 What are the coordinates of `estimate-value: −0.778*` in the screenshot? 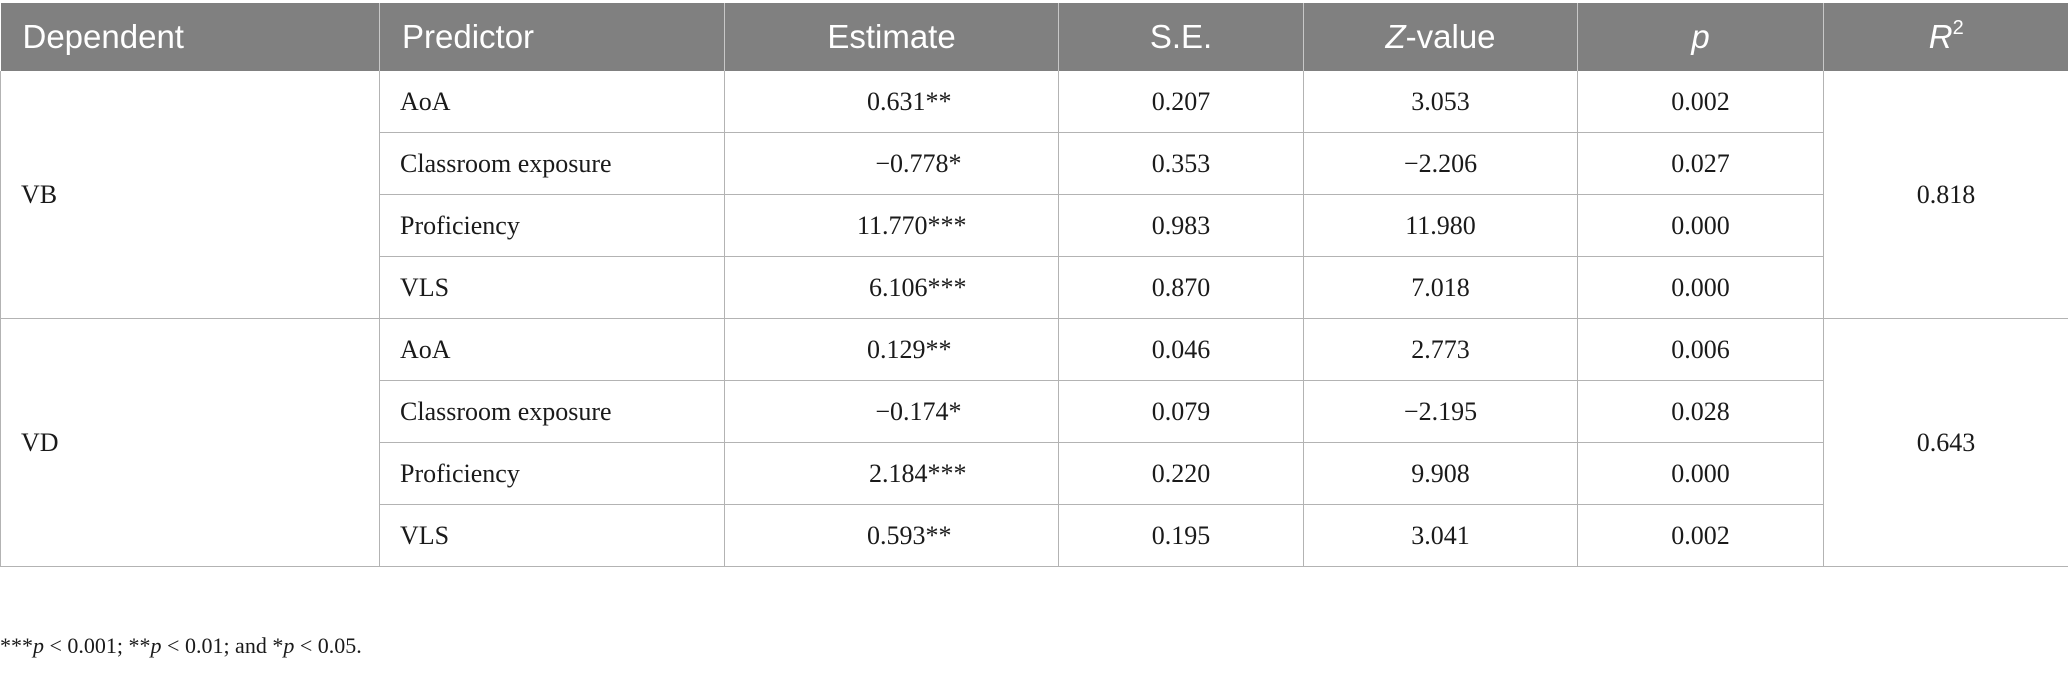 It's located at (918, 163).